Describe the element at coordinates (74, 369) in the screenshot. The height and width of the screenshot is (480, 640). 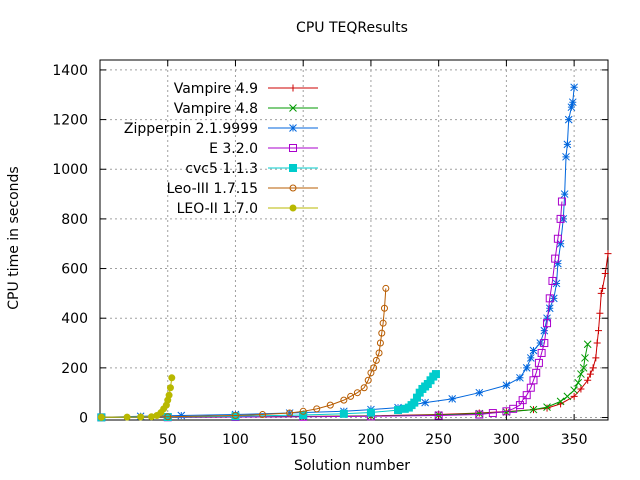
I see `y-tick-label: 200` at that location.